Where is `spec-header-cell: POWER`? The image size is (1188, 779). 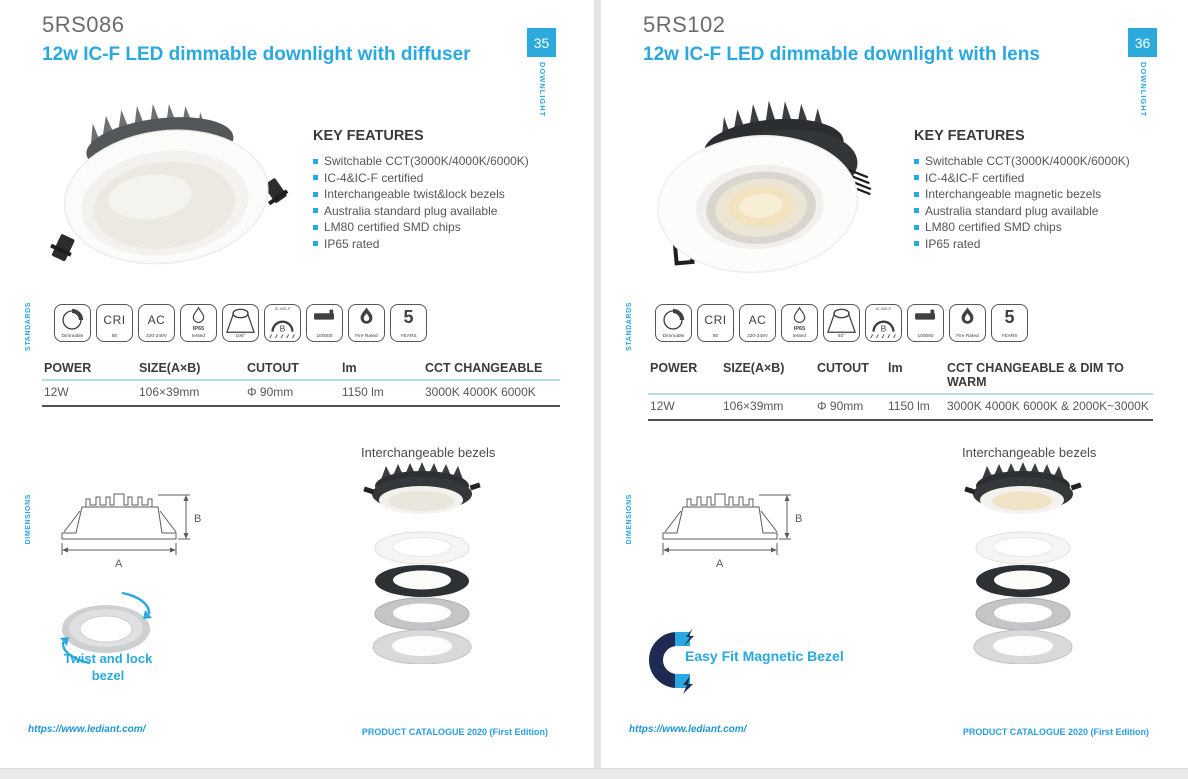
spec-header-cell: POWER is located at coordinates (68, 368).